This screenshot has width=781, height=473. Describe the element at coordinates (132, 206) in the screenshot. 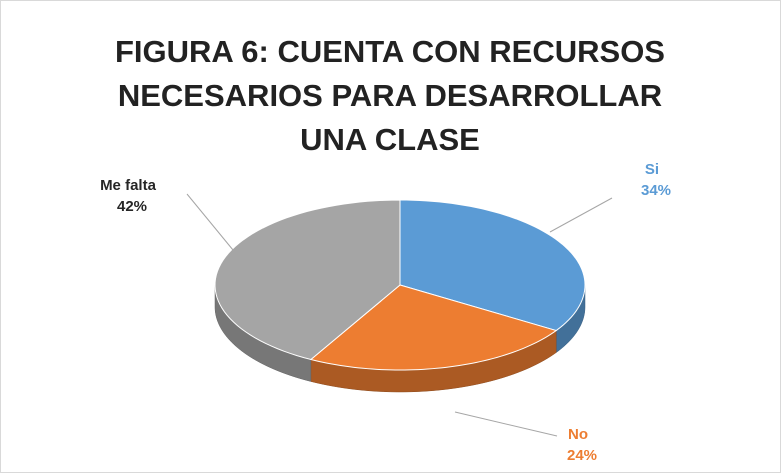

I see `data-label-value: 42%` at that location.